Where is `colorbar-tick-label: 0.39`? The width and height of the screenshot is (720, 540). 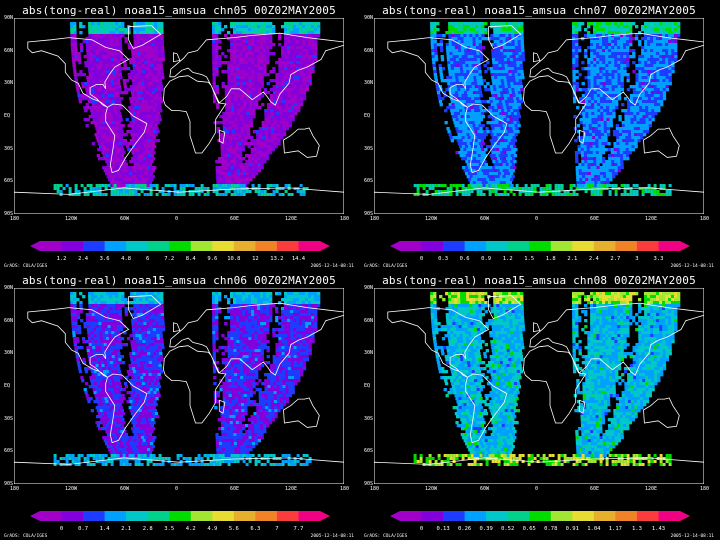 colorbar-tick-label: 0.39 is located at coordinates (486, 529).